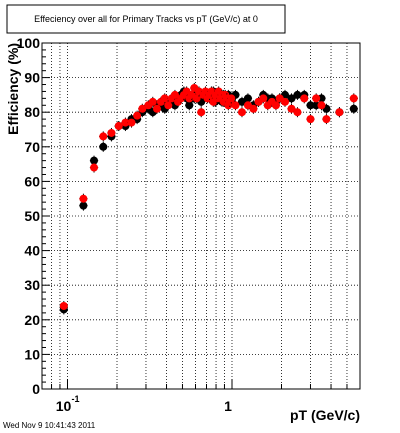  What do you see at coordinates (29, 43) in the screenshot?
I see `y-tick-label: 100` at bounding box center [29, 43].